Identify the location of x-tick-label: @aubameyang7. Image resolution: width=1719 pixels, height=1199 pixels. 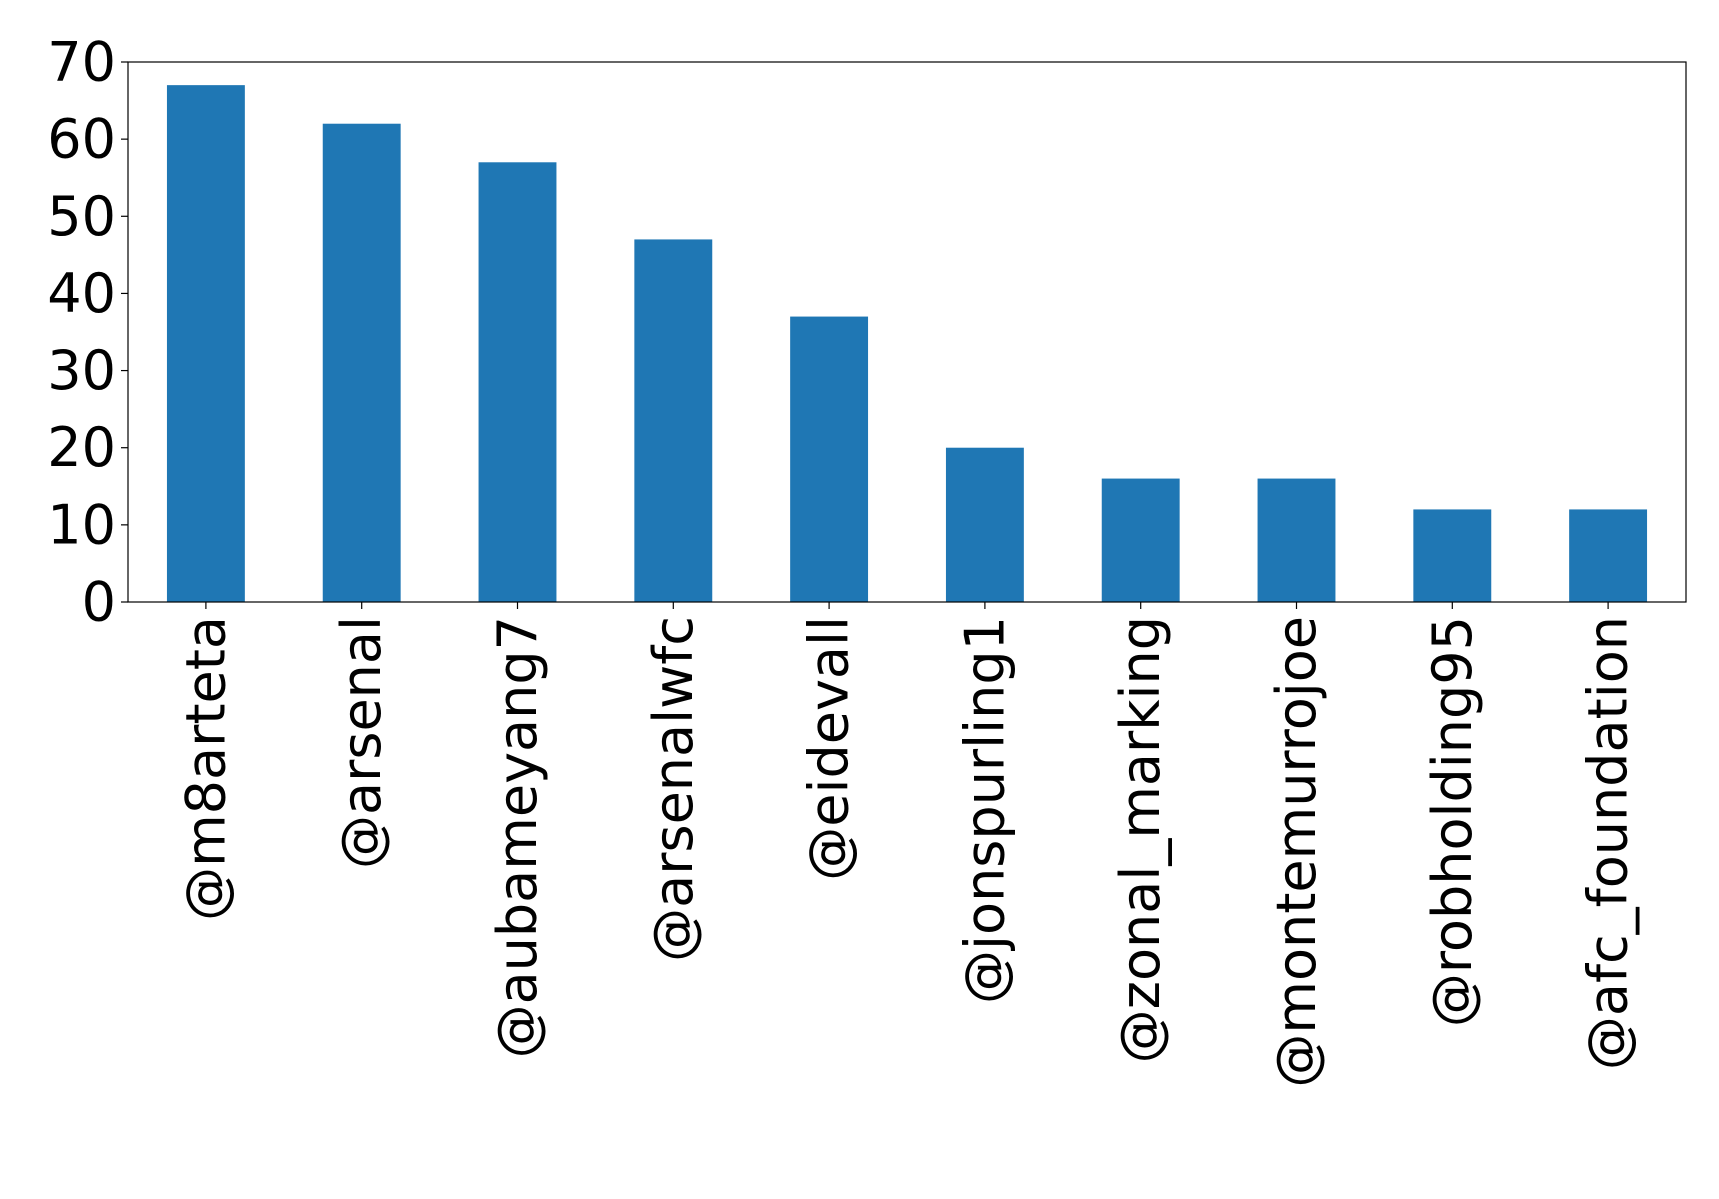
(517, 837).